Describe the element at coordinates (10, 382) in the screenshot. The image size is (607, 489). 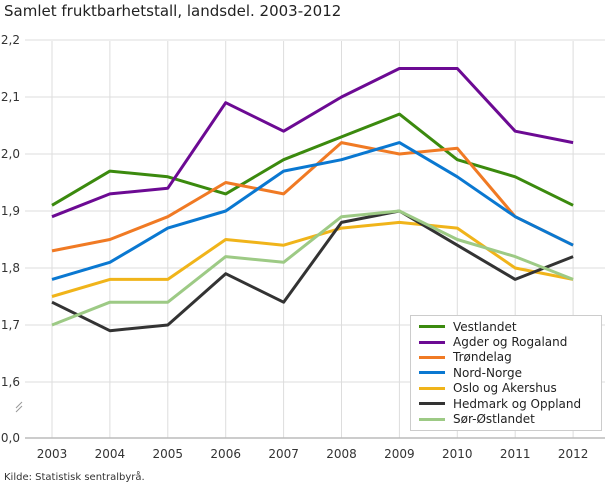
I see `y-tick-label: 1,6` at that location.